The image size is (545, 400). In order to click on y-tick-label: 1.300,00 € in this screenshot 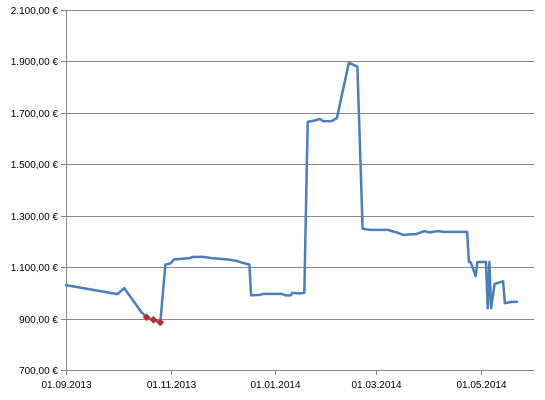, I will do `click(35, 217)`.